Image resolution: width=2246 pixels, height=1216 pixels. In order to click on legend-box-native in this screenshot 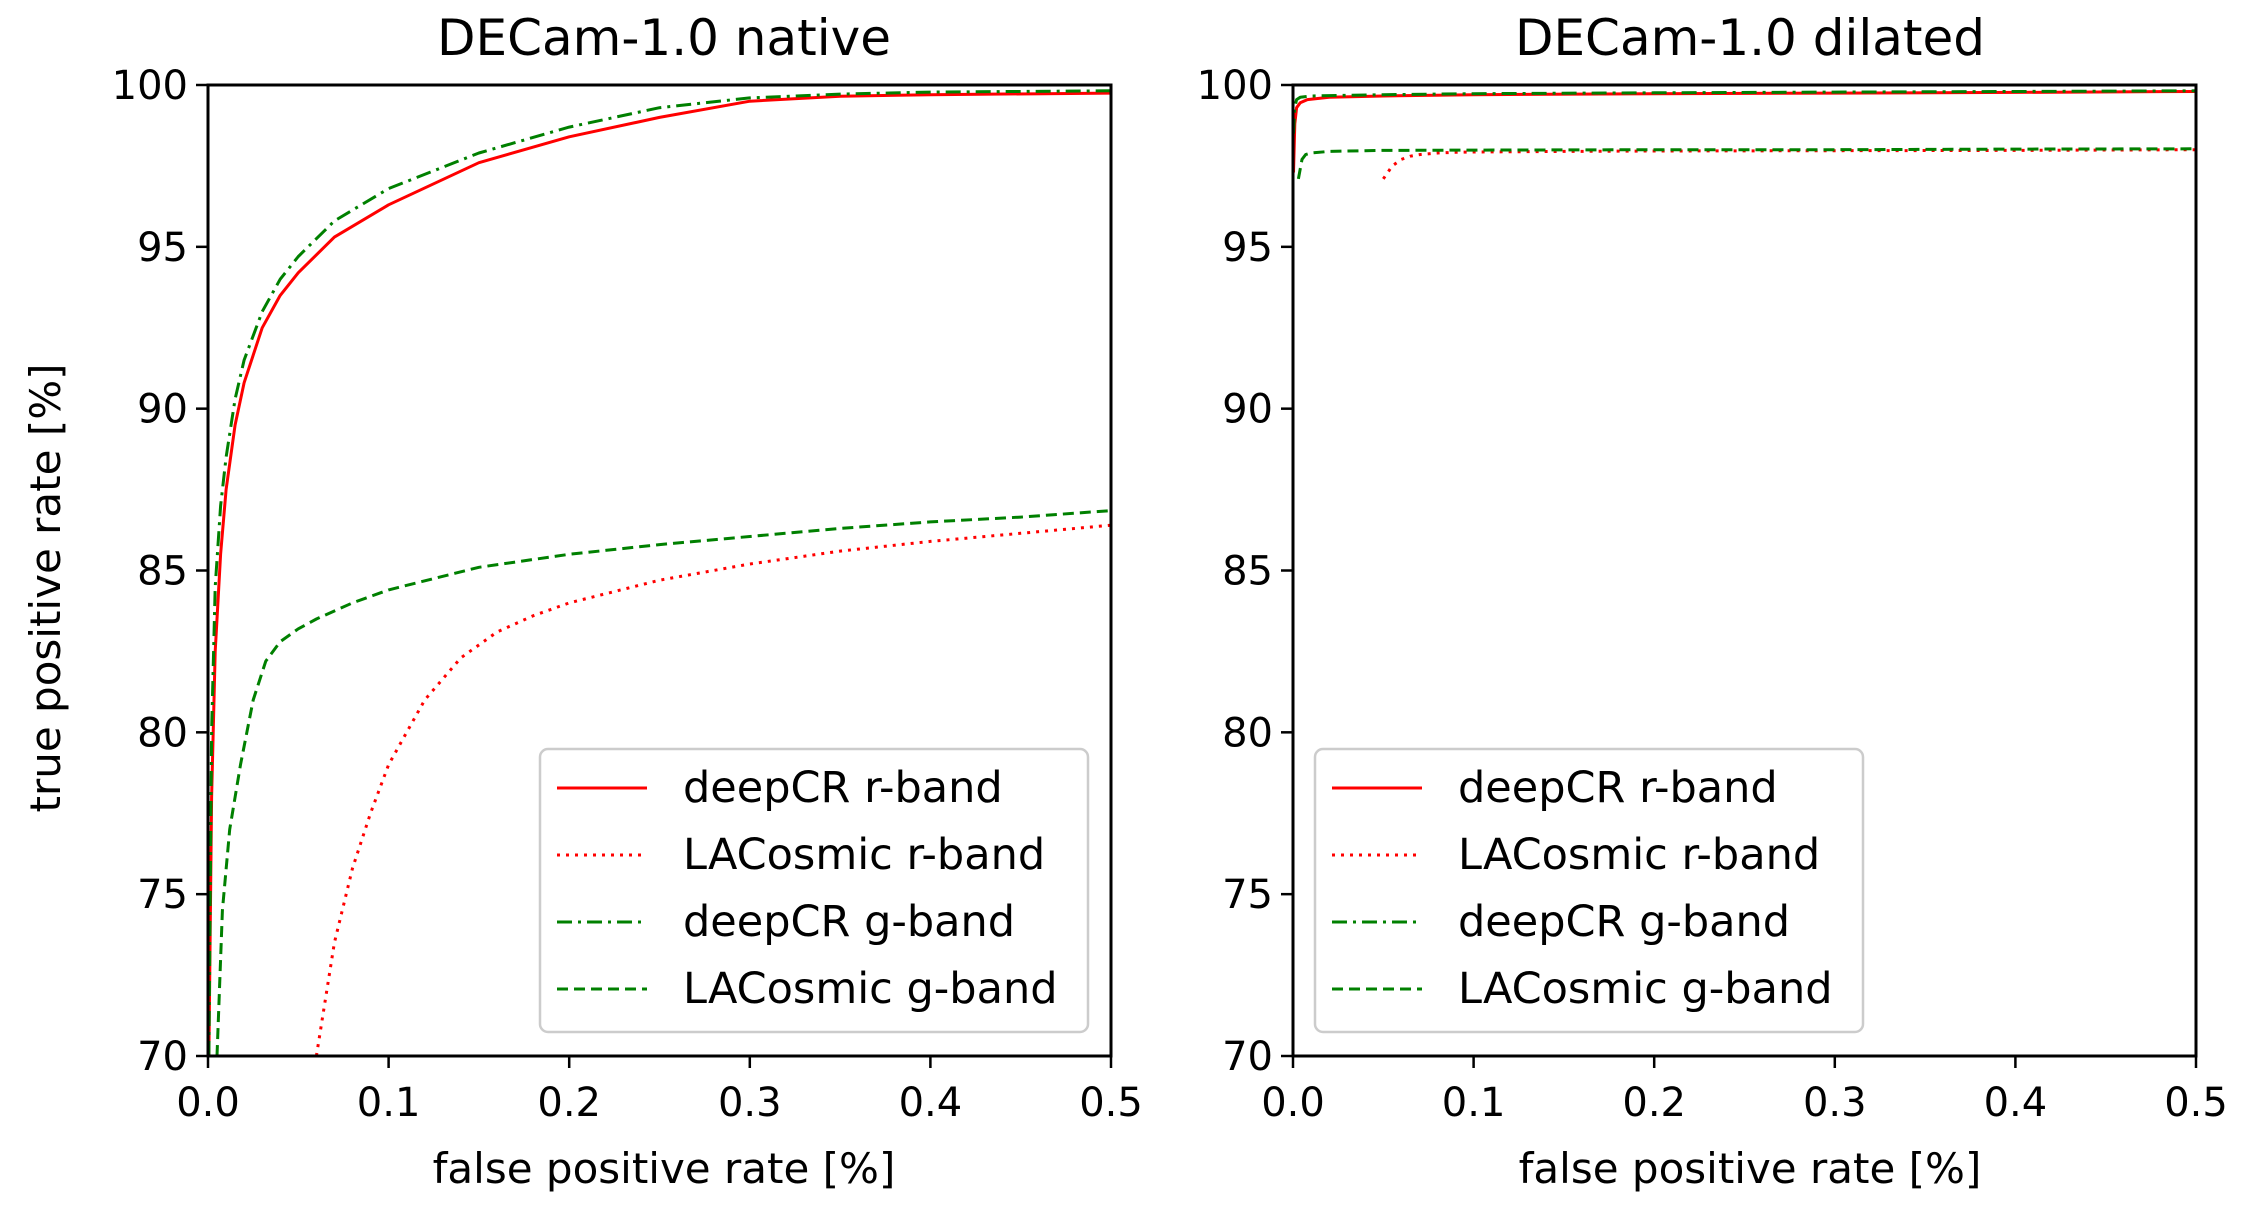, I will do `click(814, 890)`.